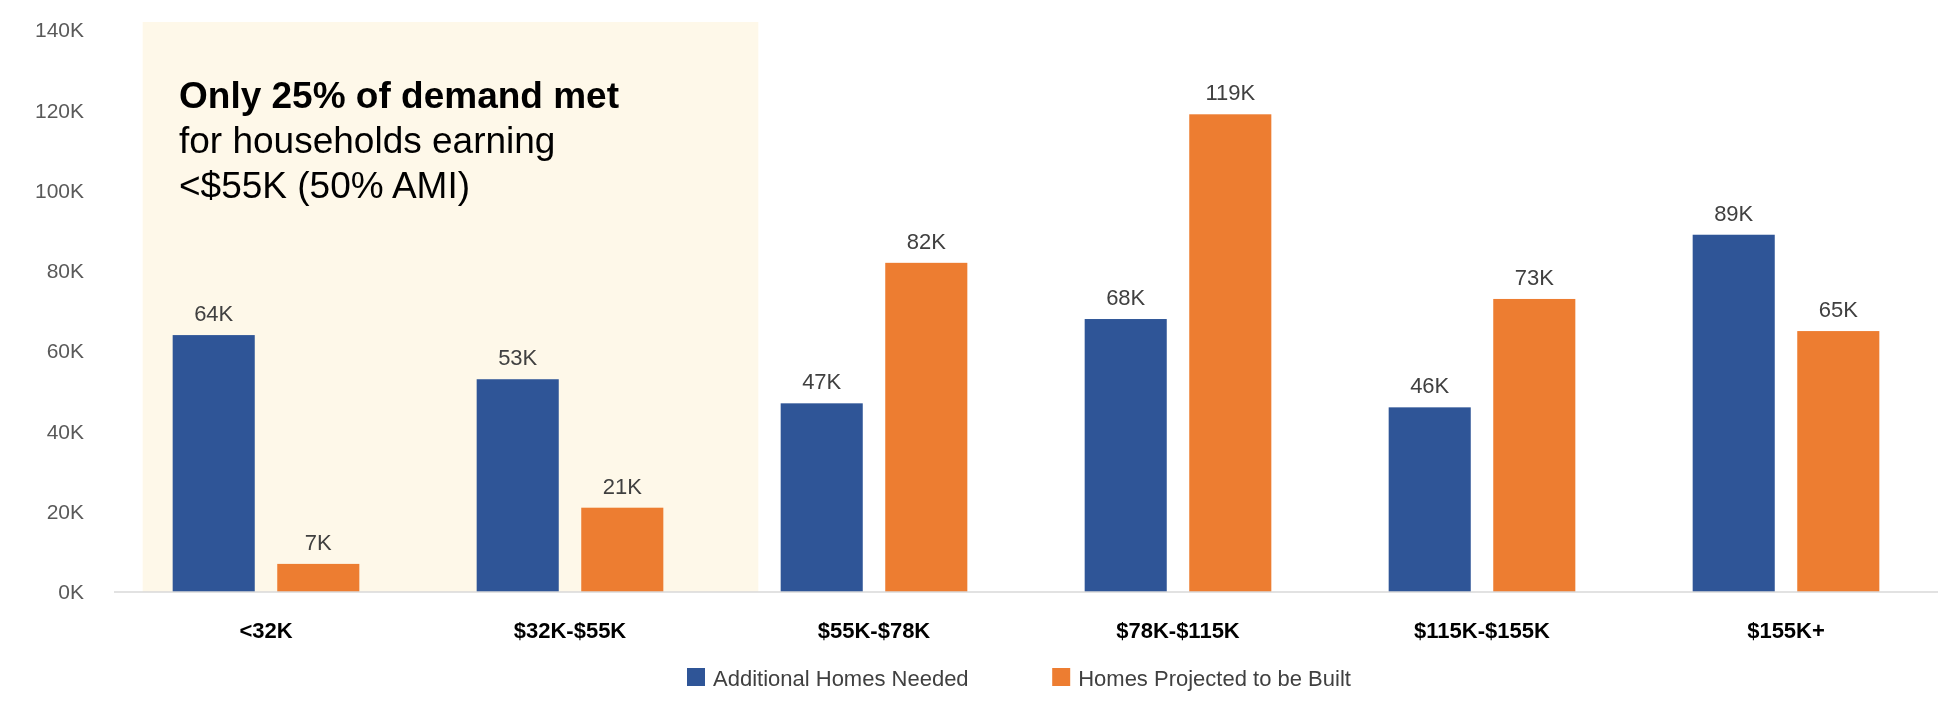 The height and width of the screenshot is (704, 1954). What do you see at coordinates (399, 95) in the screenshot?
I see `annotation: Only 25% of demand met` at bounding box center [399, 95].